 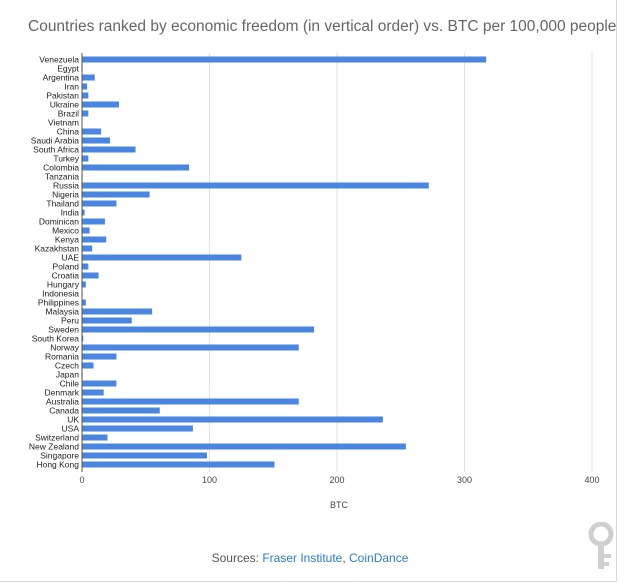 I want to click on category-label: Croatia, so click(x=66, y=276).